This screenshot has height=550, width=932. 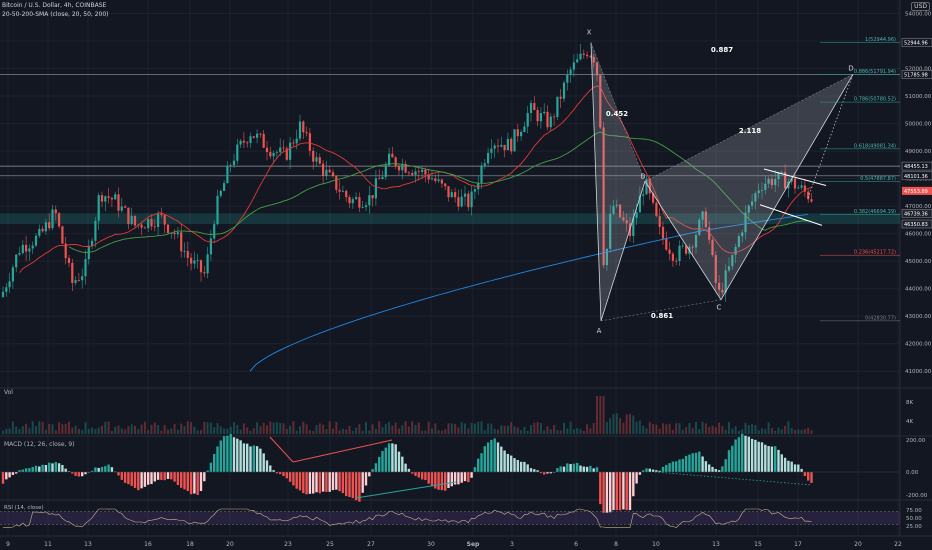 What do you see at coordinates (758, 544) in the screenshot?
I see `x-tick-label: 15` at bounding box center [758, 544].